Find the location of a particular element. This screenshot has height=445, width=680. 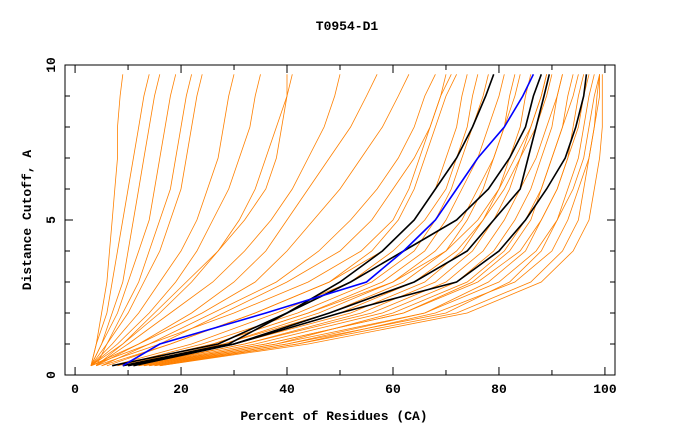

y-tick-label: 5 is located at coordinates (51, 220).